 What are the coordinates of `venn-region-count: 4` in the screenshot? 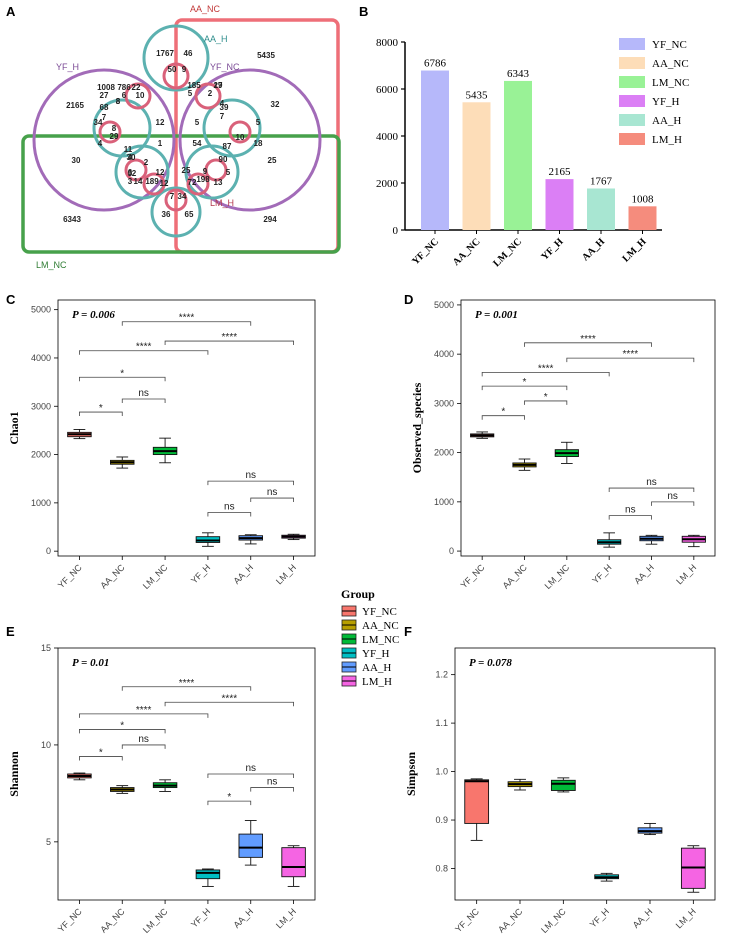 It's located at (222, 103).